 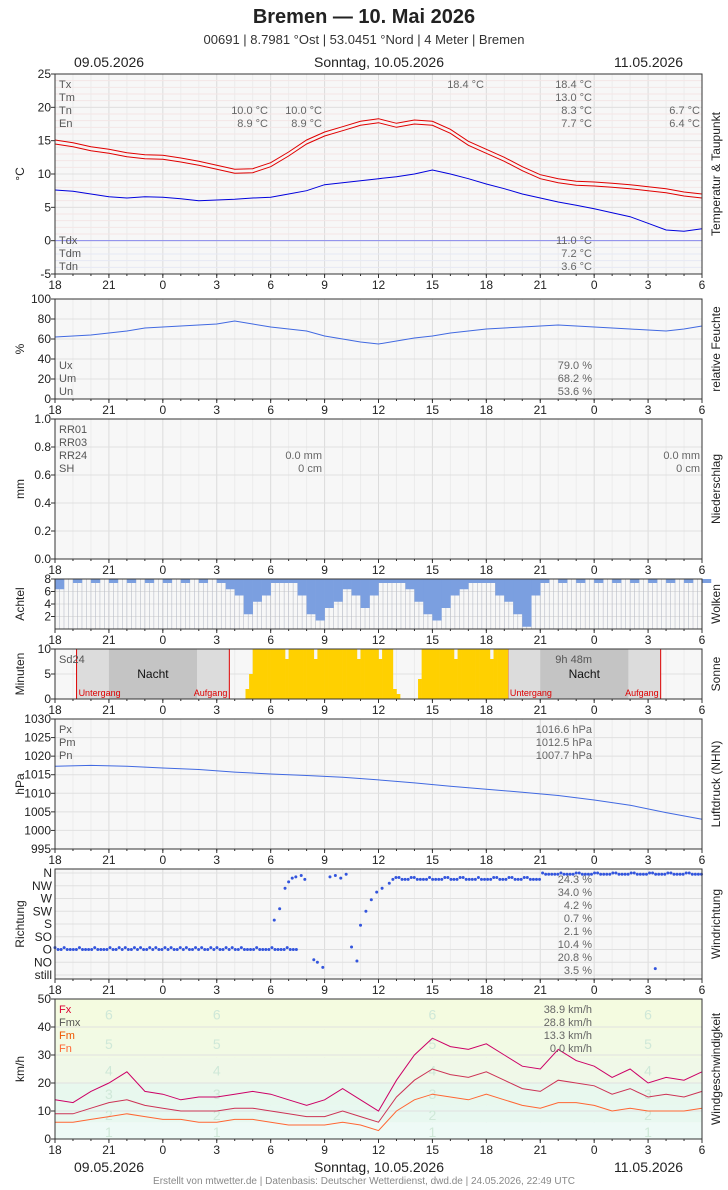 I want to click on press-legend-item: Pm, so click(x=67, y=743).